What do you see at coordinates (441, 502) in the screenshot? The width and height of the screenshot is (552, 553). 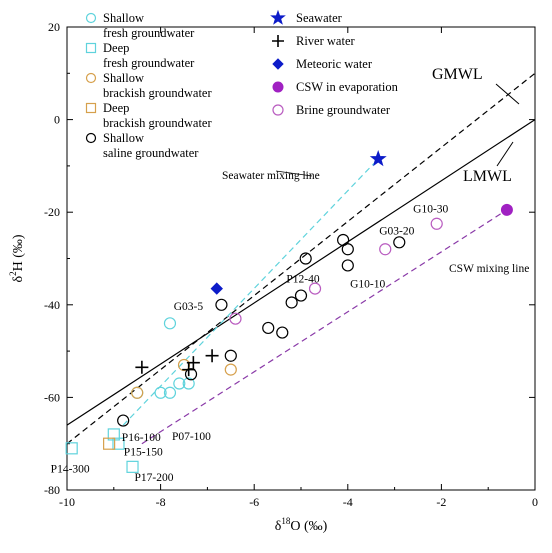 I see `x-tick-label: -2` at bounding box center [441, 502].